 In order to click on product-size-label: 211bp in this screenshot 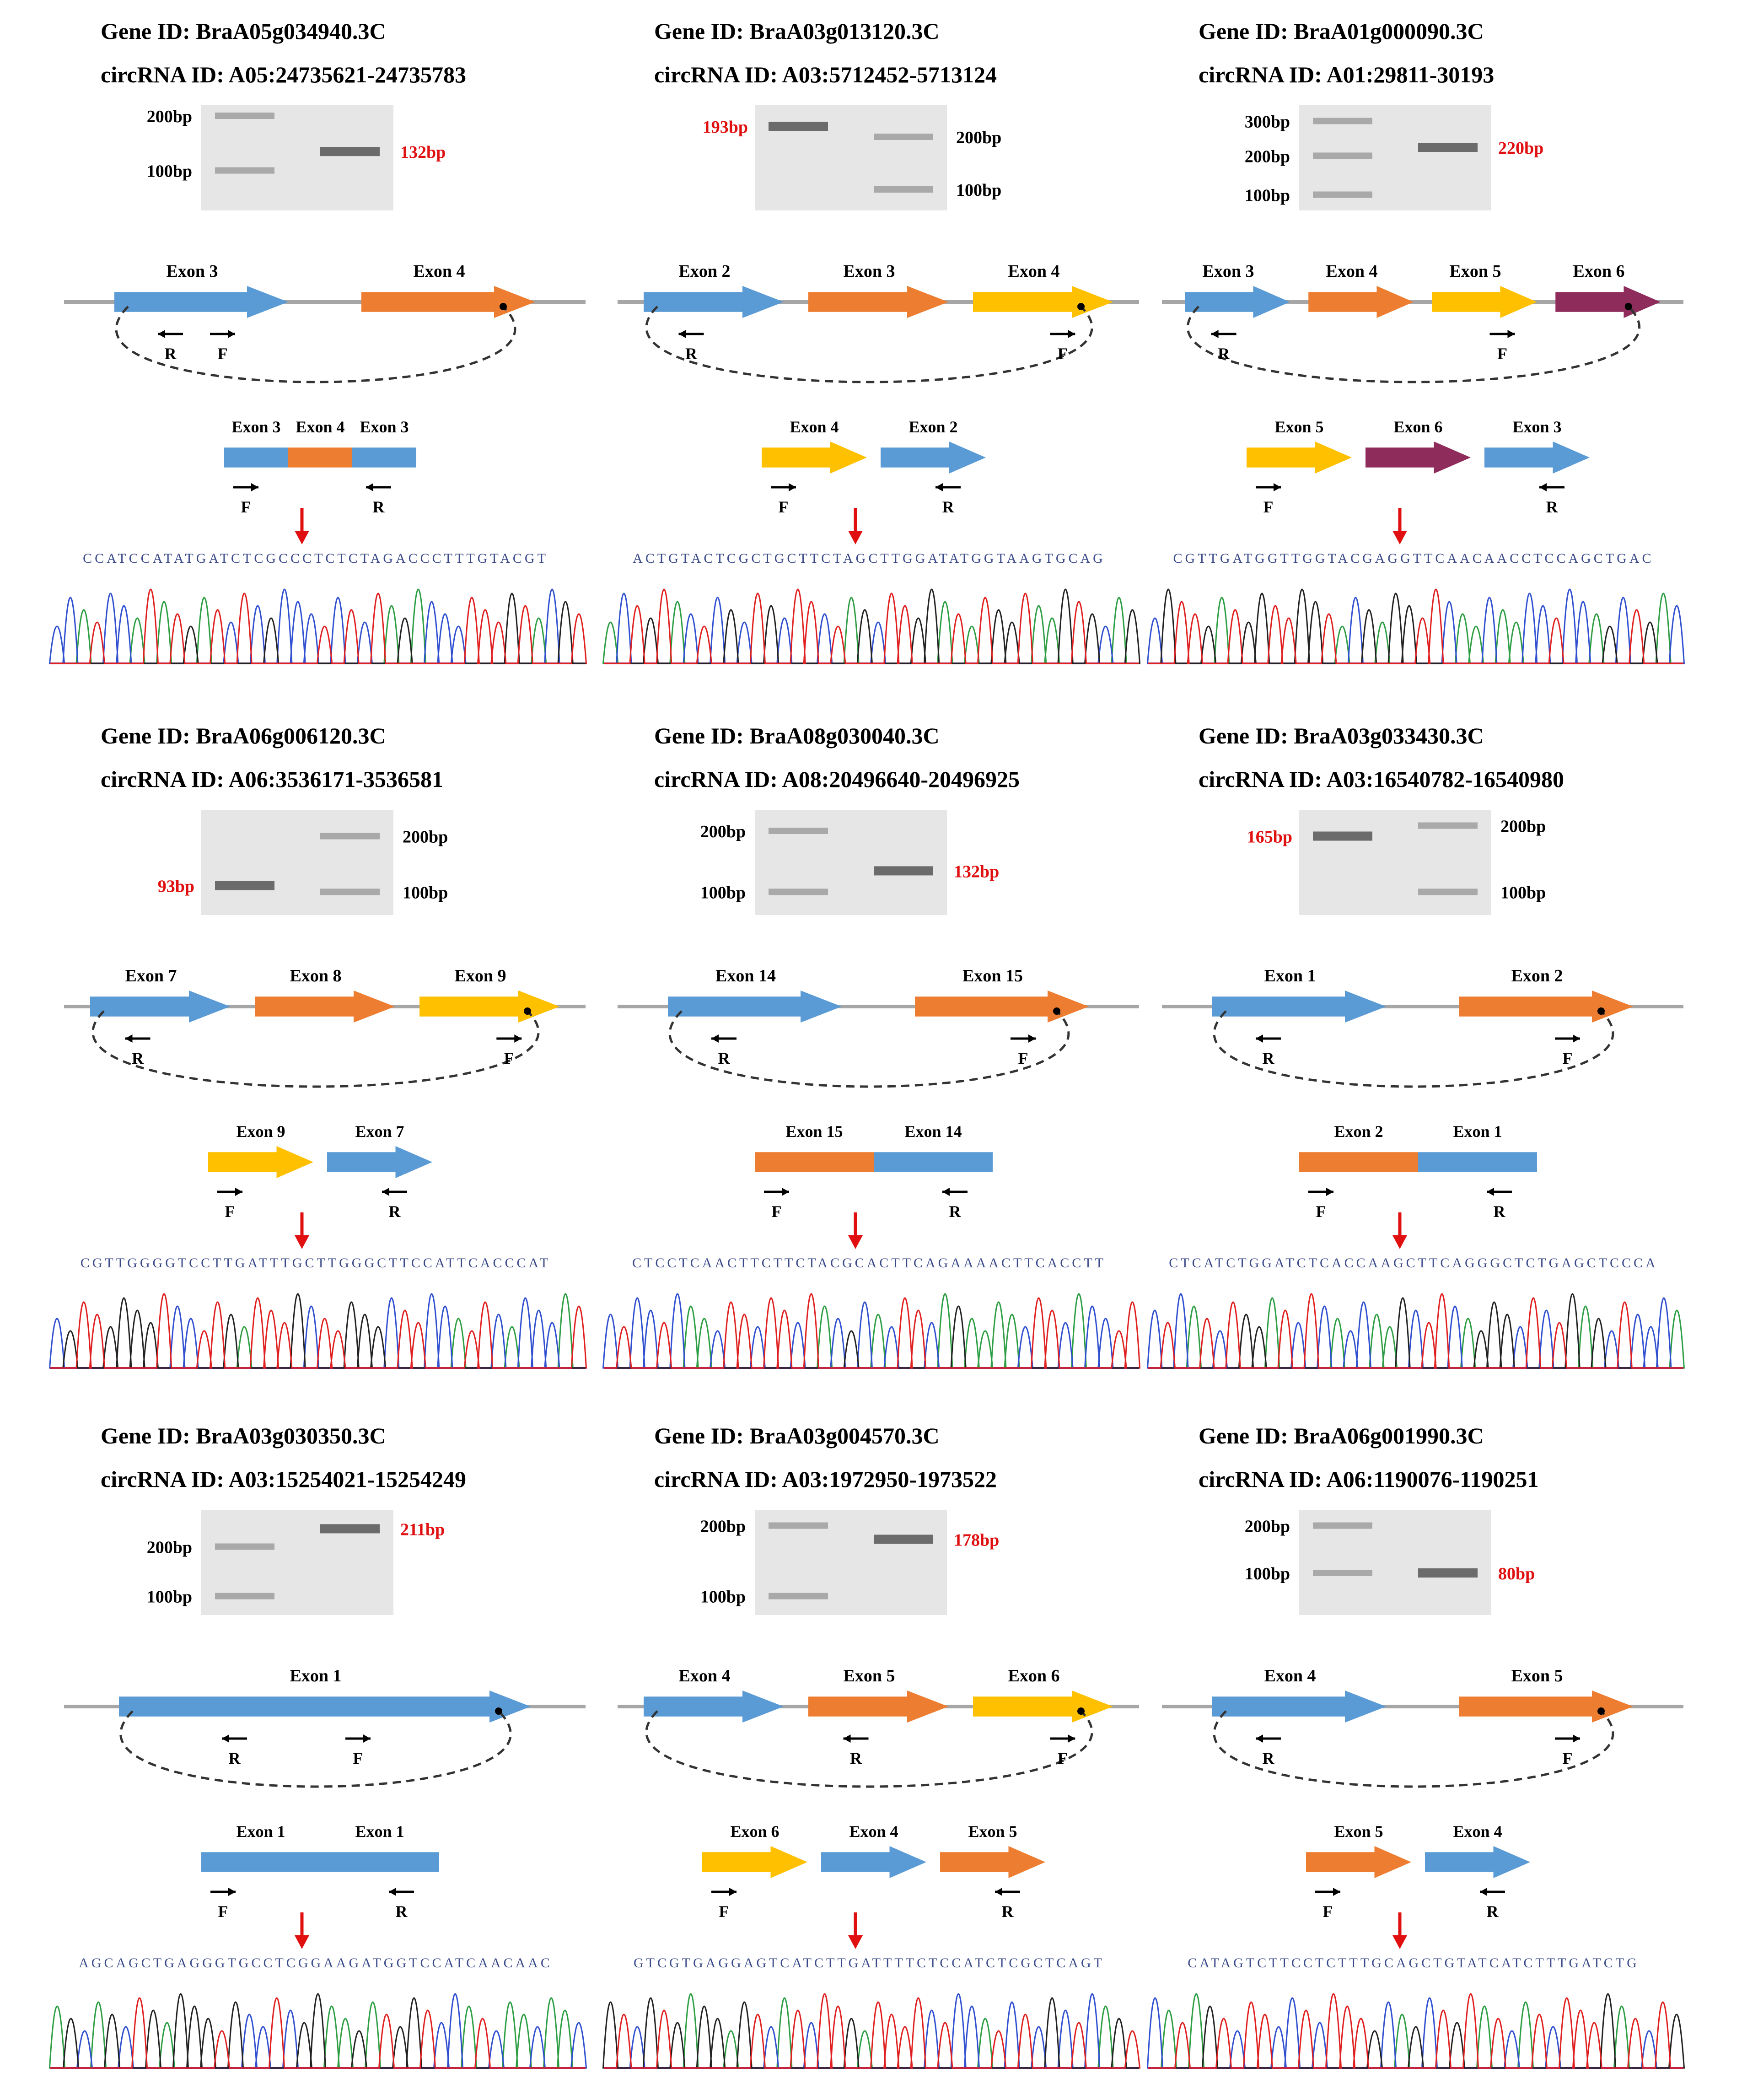, I will do `click(423, 1529)`.